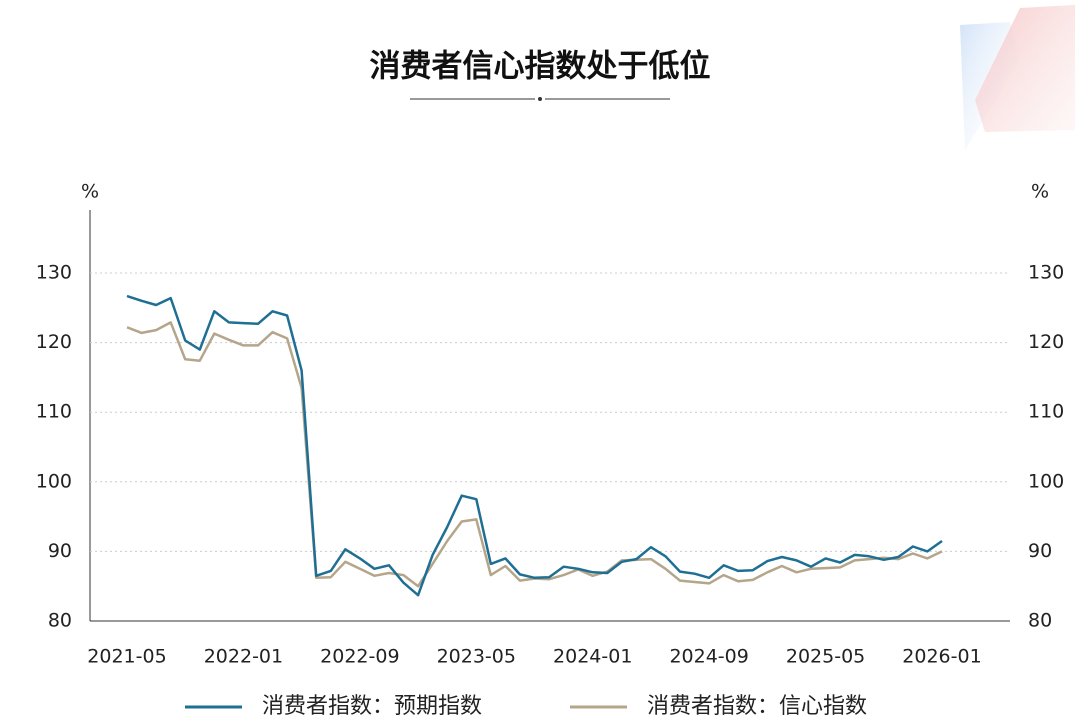 The width and height of the screenshot is (1080, 725). I want to click on y2-tick-label: 110, so click(1046, 412).